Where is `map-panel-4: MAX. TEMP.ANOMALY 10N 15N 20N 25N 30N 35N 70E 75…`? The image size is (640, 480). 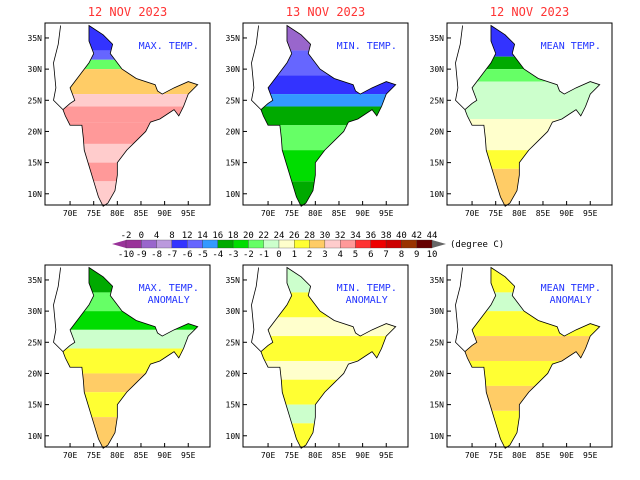 map-panel-4: MAX. TEMP.ANOMALY 10N 15N 20N 25N 30N 35N 70E 75… is located at coordinates (119, 362).